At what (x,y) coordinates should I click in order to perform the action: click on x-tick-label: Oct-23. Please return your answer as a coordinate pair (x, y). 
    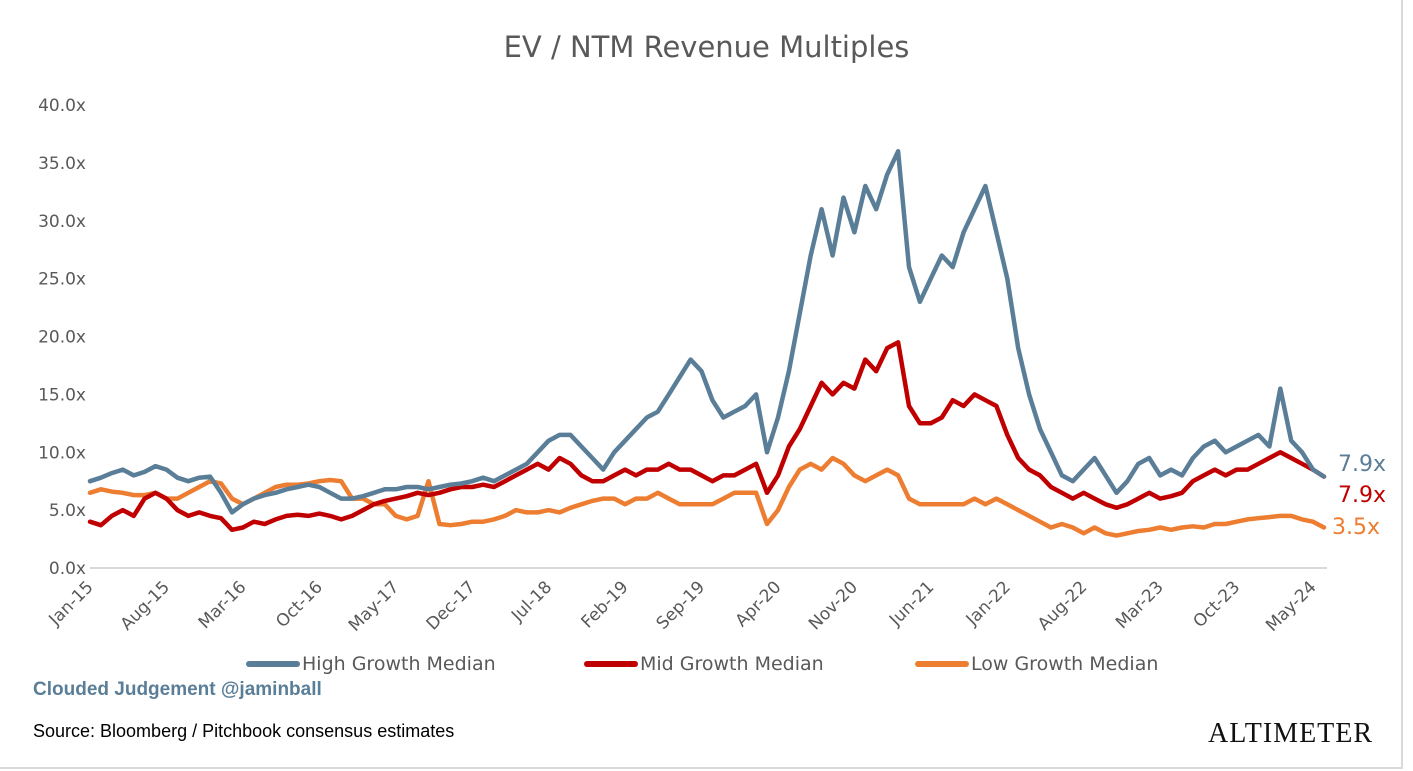
    Looking at the image, I should click on (1217, 604).